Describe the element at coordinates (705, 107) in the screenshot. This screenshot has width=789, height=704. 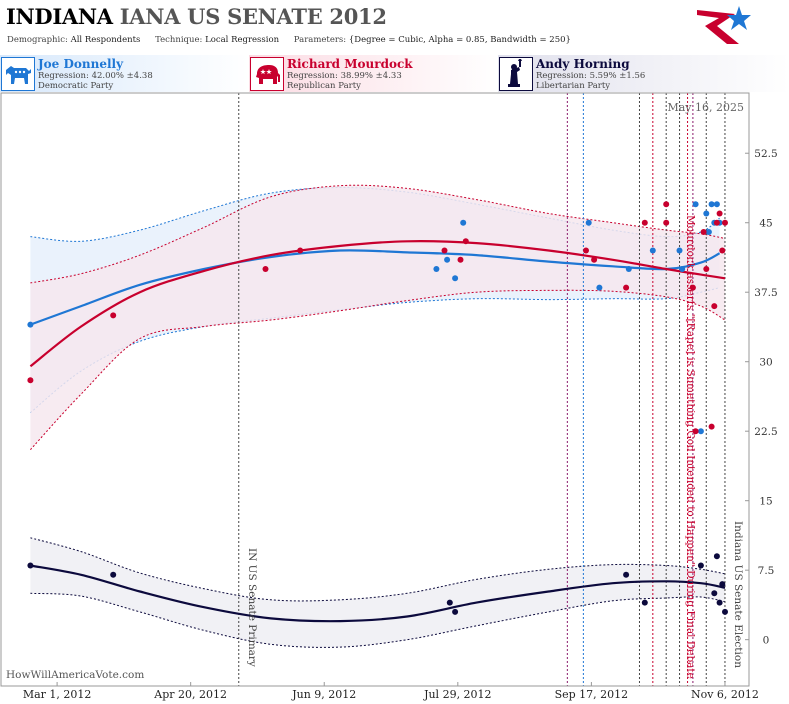
I see `date-stamp: May 16, 2025` at that location.